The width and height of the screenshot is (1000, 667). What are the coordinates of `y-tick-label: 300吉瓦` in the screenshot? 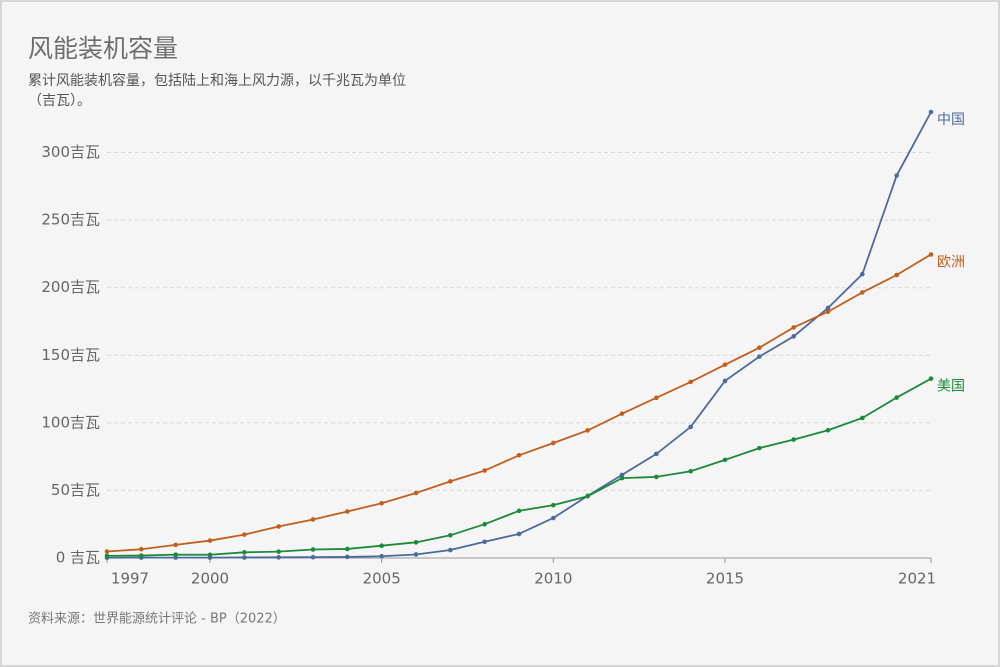 It's located at (70, 152).